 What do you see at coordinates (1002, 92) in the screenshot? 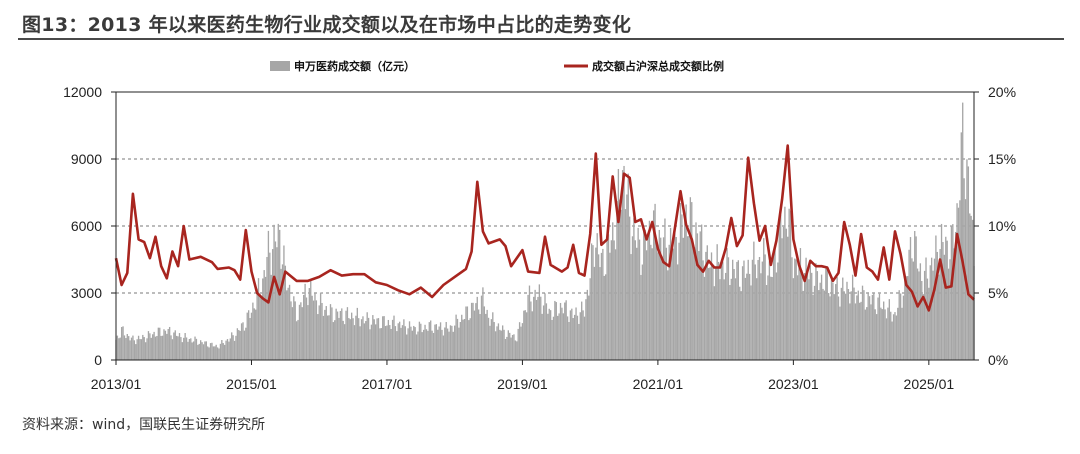
I see `y-right-tick-label: 20%` at bounding box center [1002, 92].